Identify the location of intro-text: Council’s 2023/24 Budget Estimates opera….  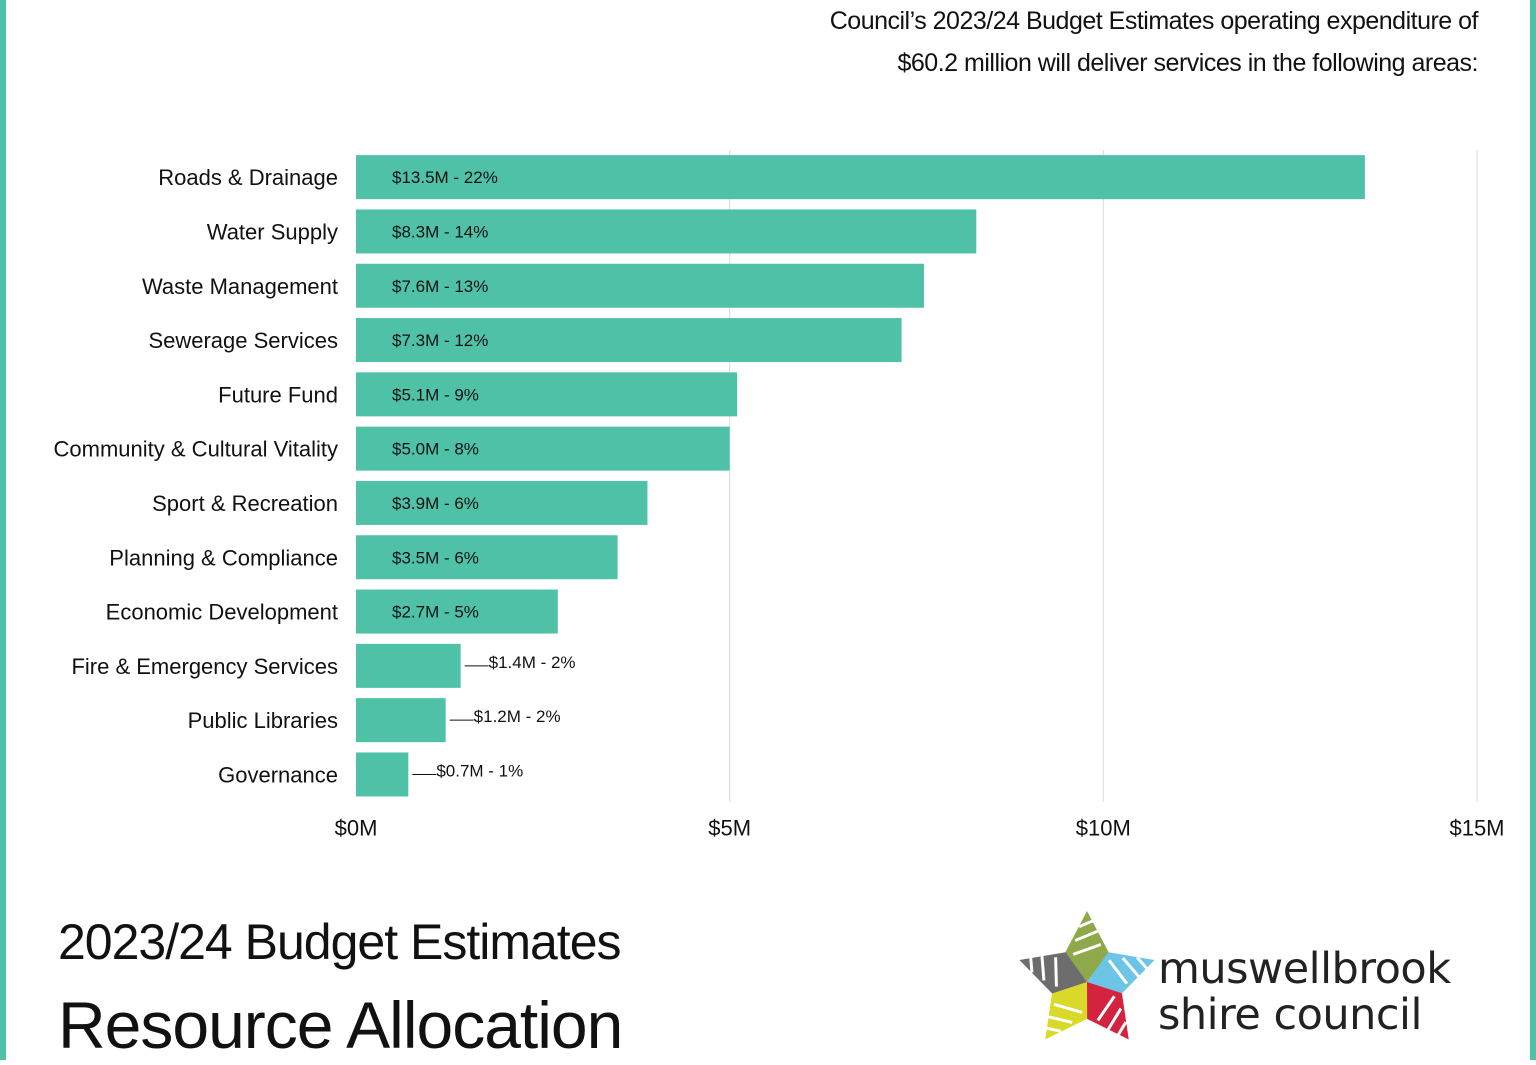
(1128, 42).